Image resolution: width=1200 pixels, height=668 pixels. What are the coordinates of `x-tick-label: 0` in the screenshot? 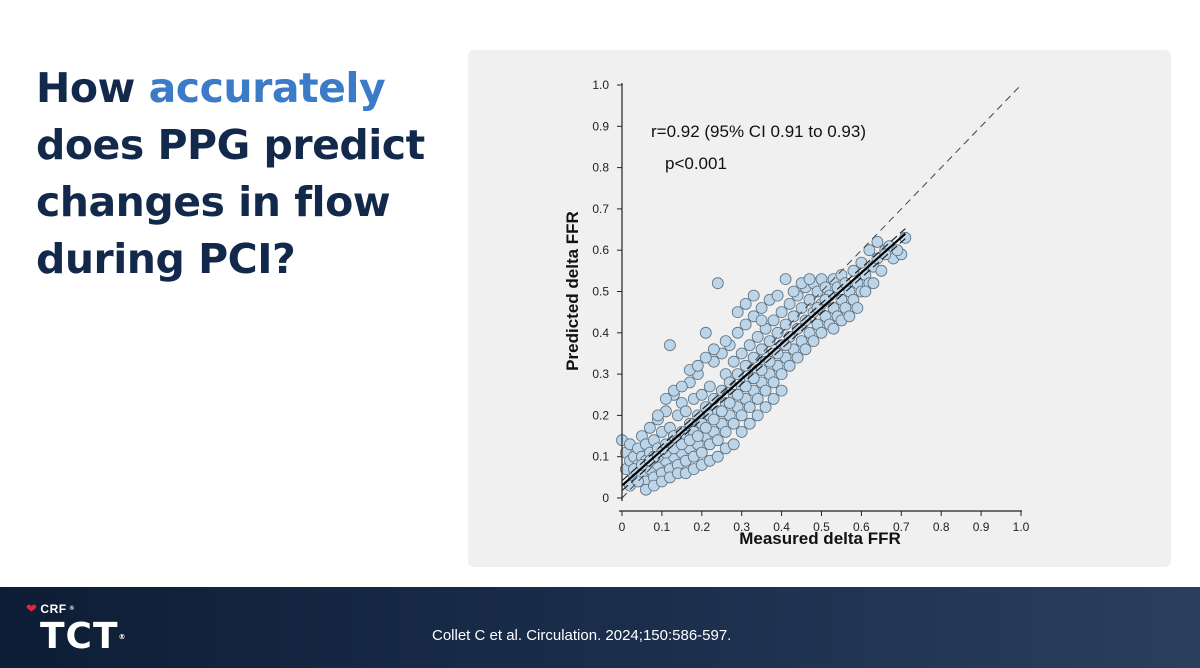 It's located at (622, 527).